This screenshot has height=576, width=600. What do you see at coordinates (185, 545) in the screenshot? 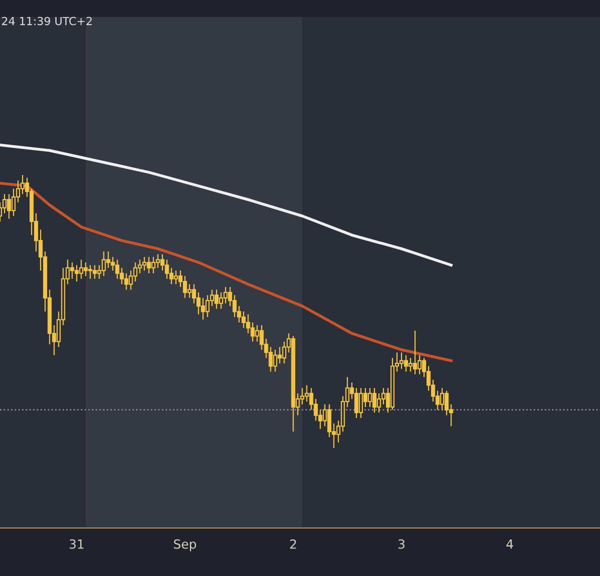
I see `x-tick-label: Sep` at bounding box center [185, 545].